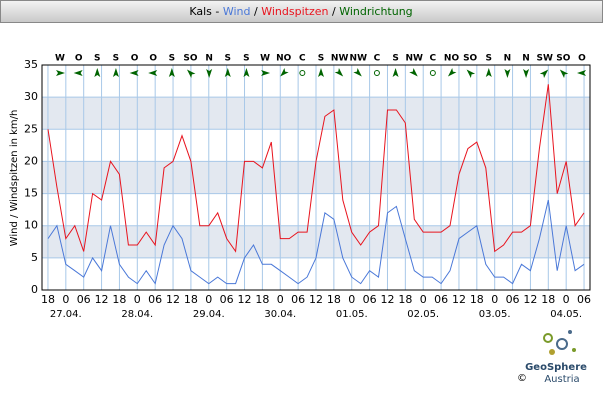  Describe the element at coordinates (294, 11) in the screenshot. I see `title-gusts: Windspitzen` at that location.